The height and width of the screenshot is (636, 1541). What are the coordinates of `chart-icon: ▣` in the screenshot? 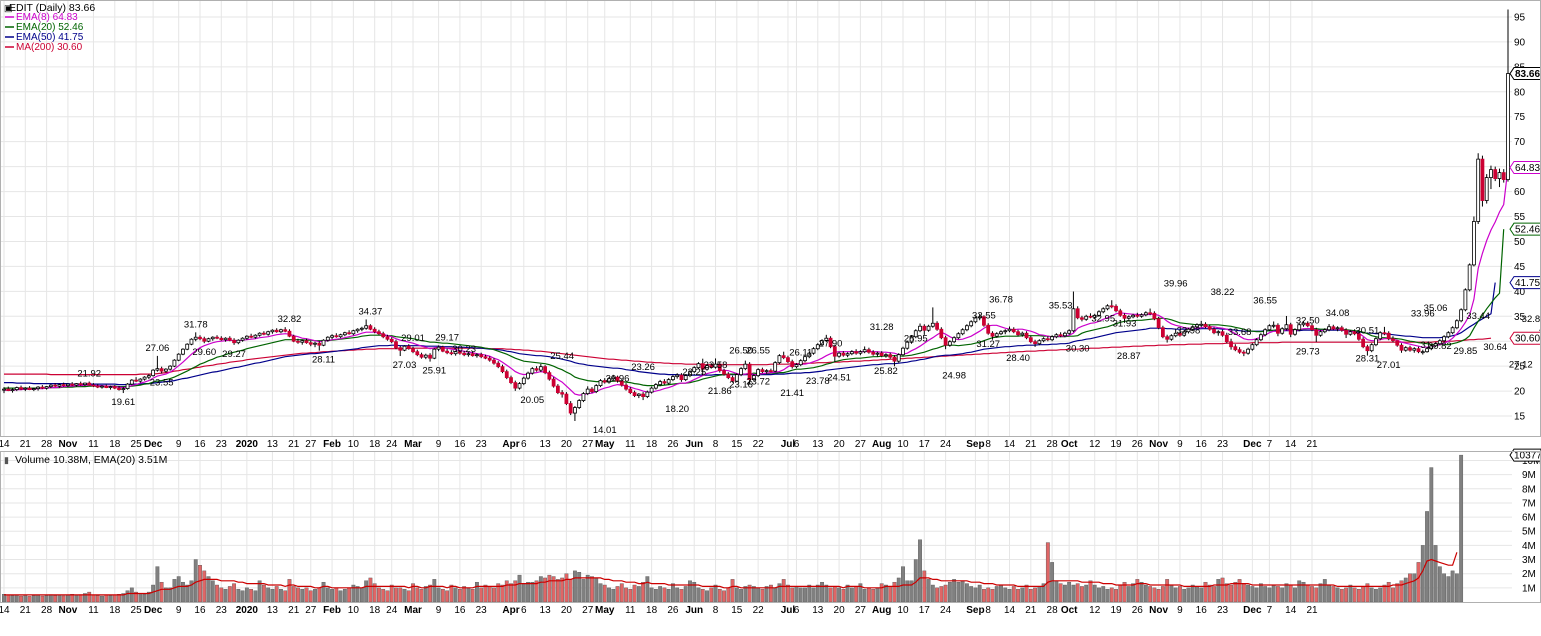 It's located at (8, 8).